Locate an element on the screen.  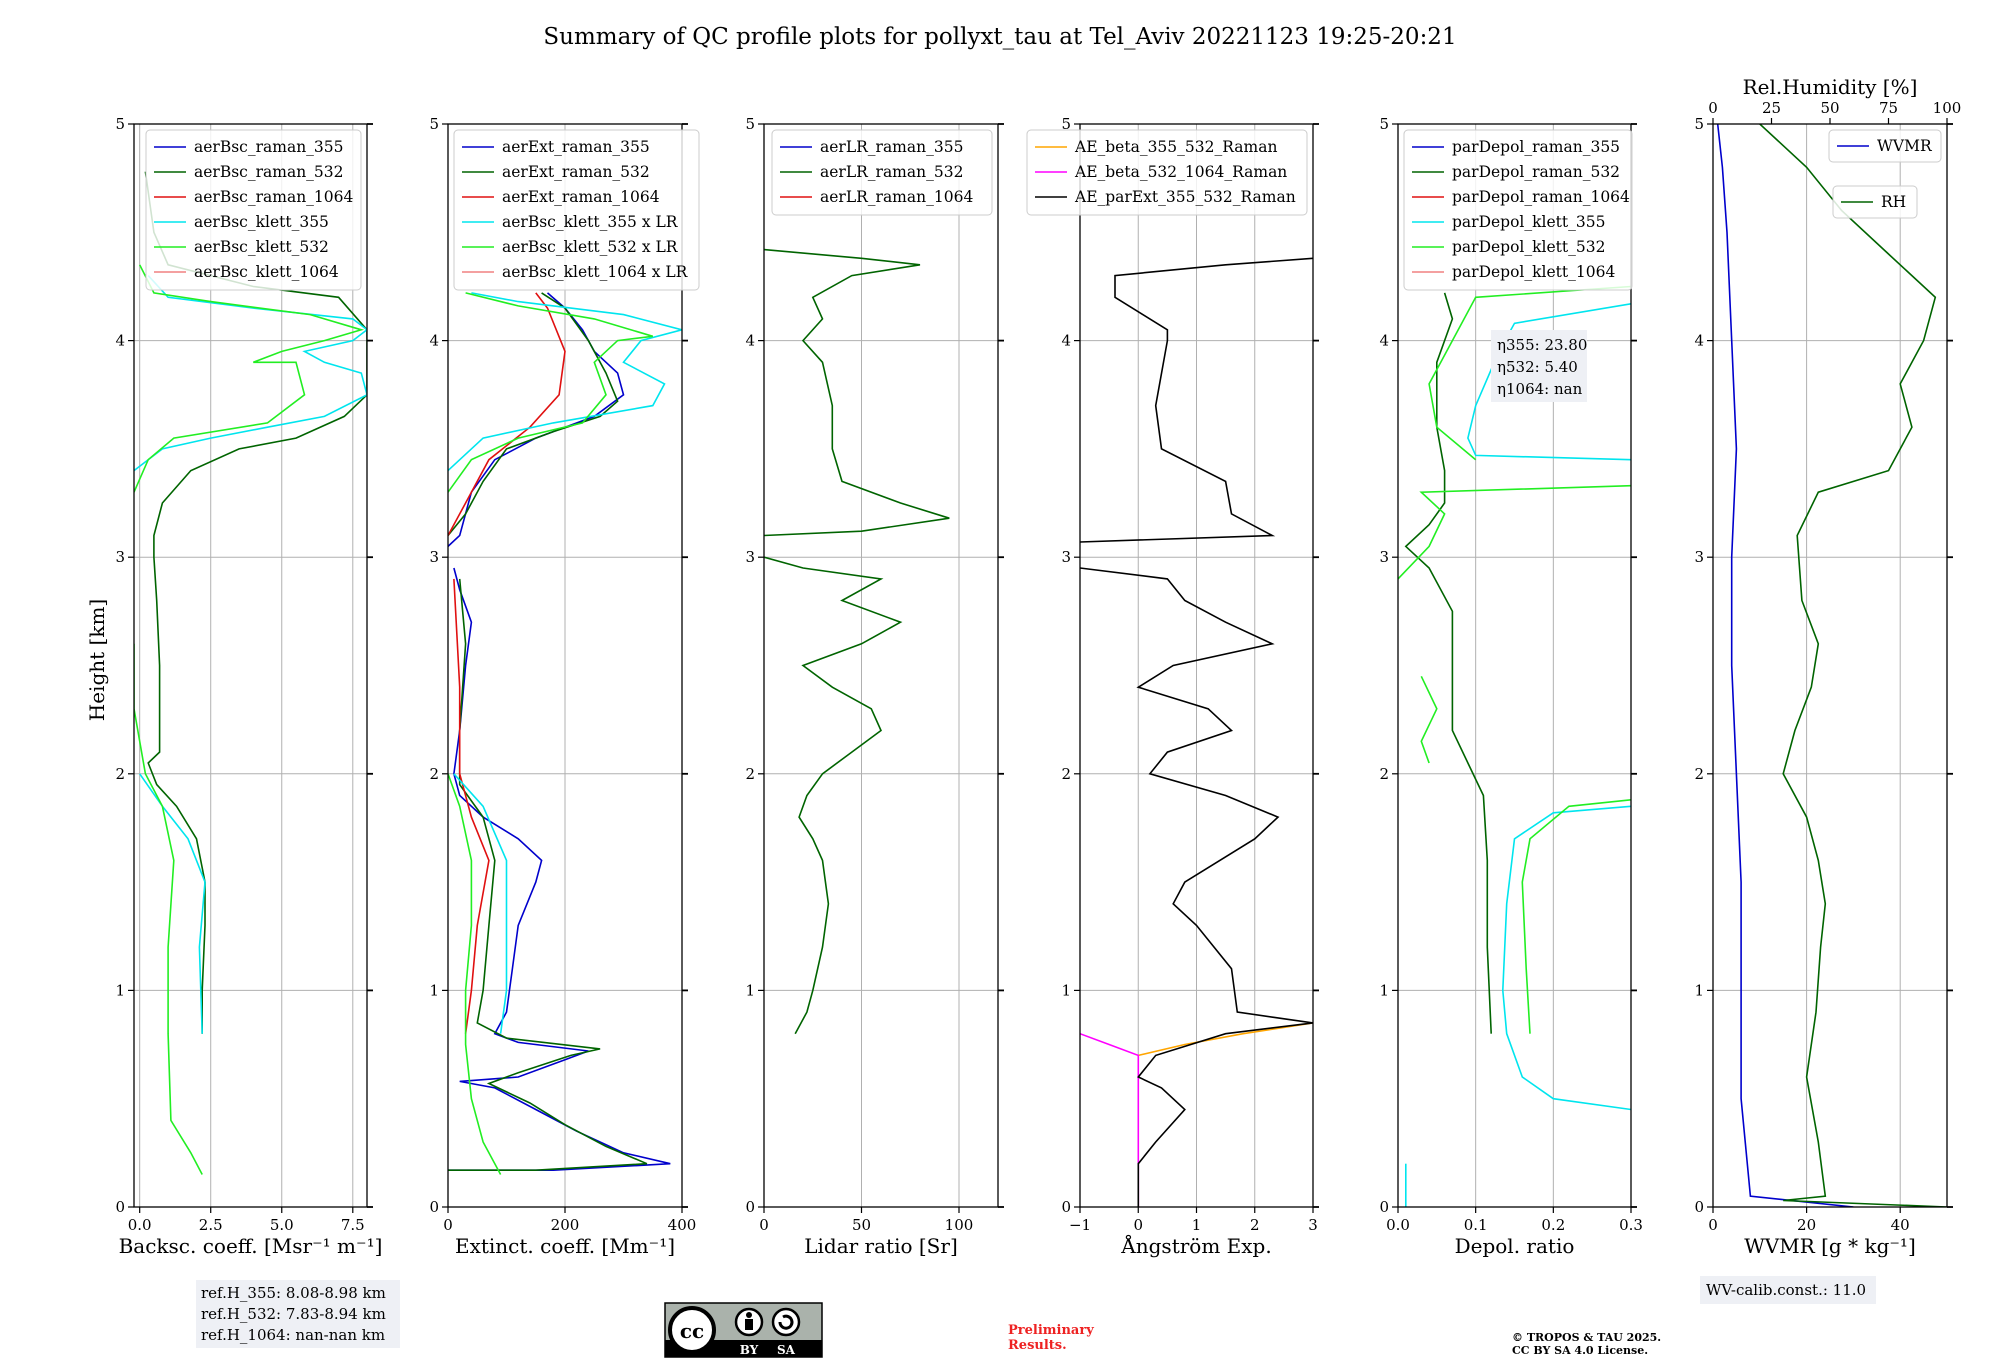
legend-entry: aerBsc_raman_355 is located at coordinates (269, 147).